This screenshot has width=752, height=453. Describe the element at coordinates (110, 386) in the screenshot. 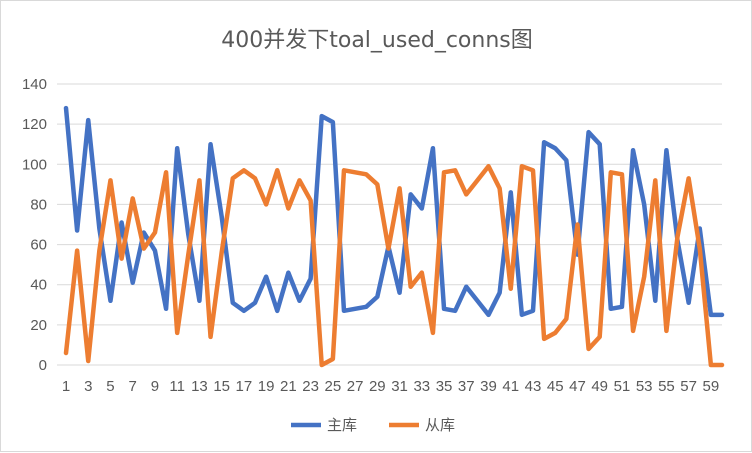

I see `x-tick-label: 5` at that location.